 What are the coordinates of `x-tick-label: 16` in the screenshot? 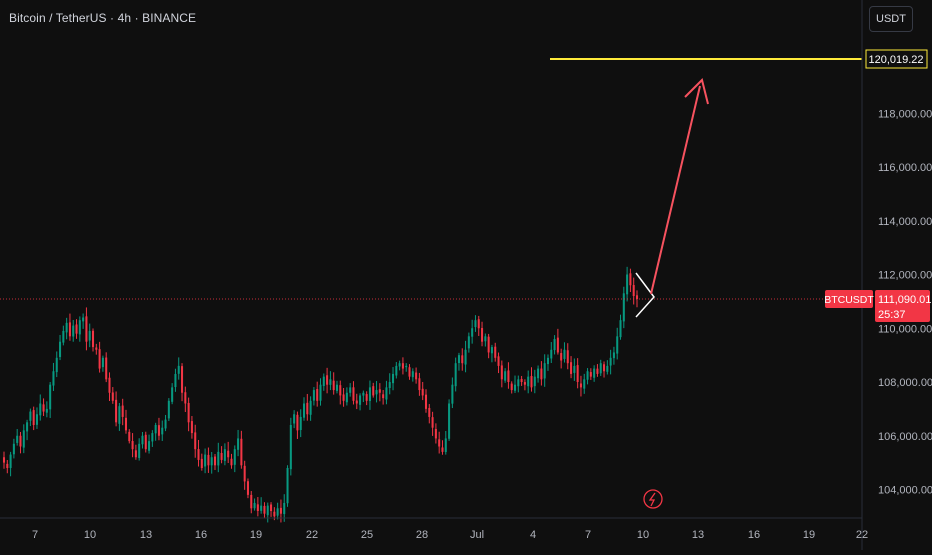 It's located at (754, 535).